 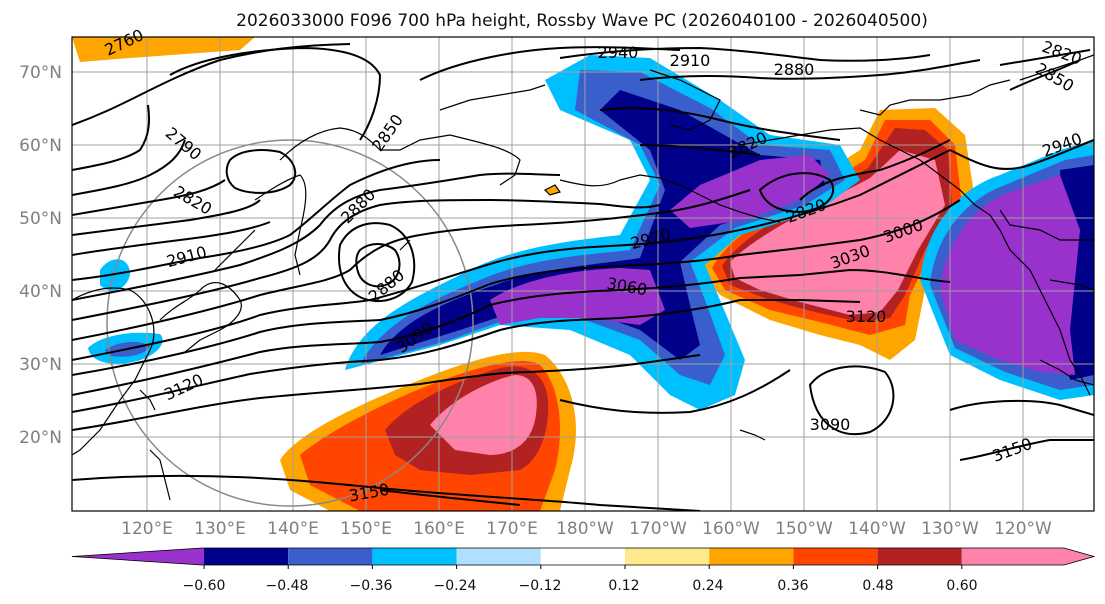 What do you see at coordinates (618, 52) in the screenshot?
I see `contour-label: 2940` at bounding box center [618, 52].